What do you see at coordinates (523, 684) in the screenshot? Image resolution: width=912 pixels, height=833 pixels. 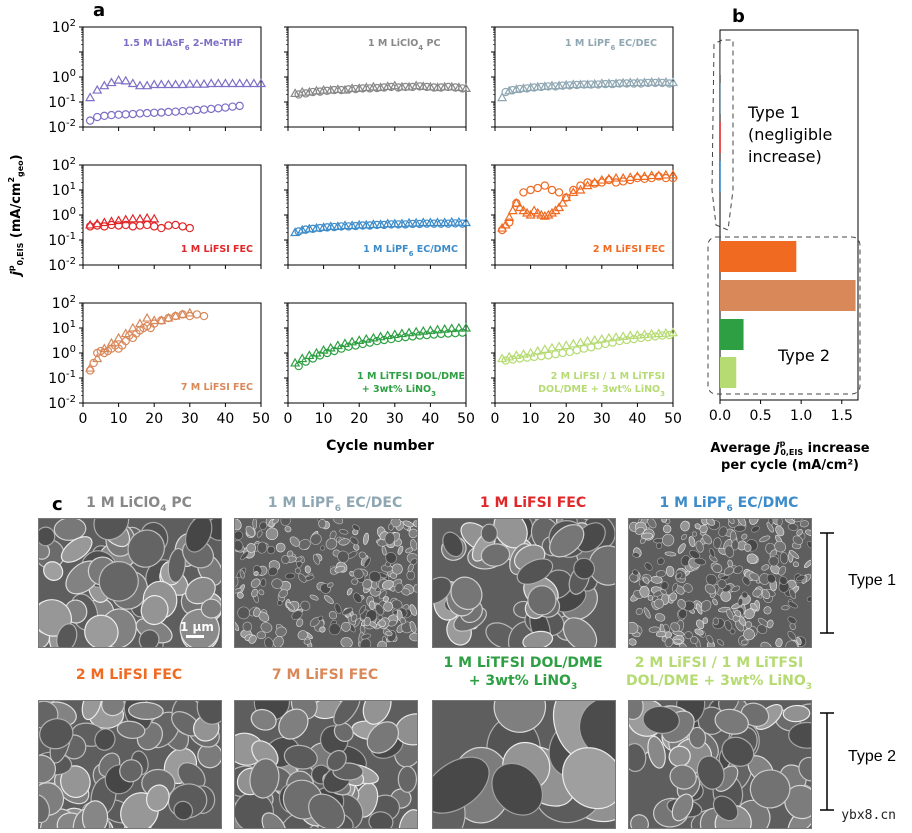 I see `title-line2: + 3wt% LiNO3` at bounding box center [523, 684].